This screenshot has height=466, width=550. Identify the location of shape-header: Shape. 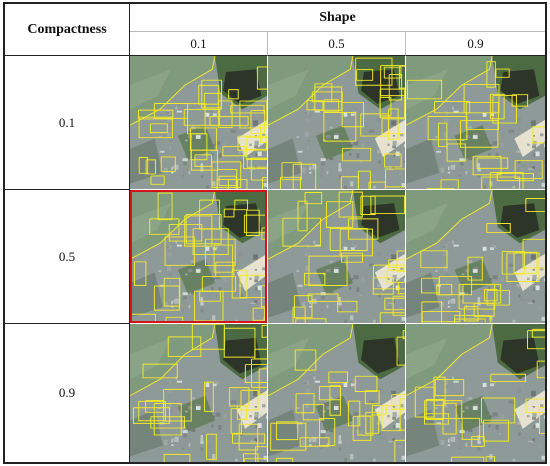
(337, 18).